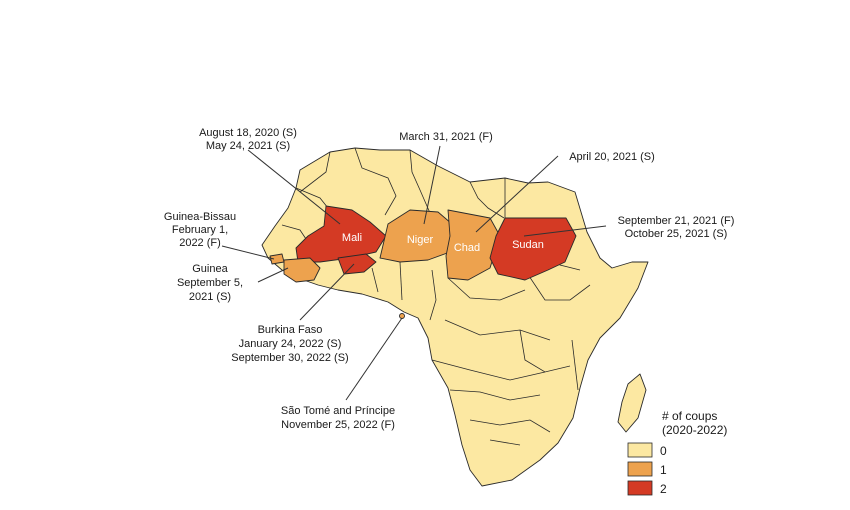 Image resolution: width=850 pixels, height=510 pixels. What do you see at coordinates (663, 451) in the screenshot?
I see `legend-label-0: 0` at bounding box center [663, 451].